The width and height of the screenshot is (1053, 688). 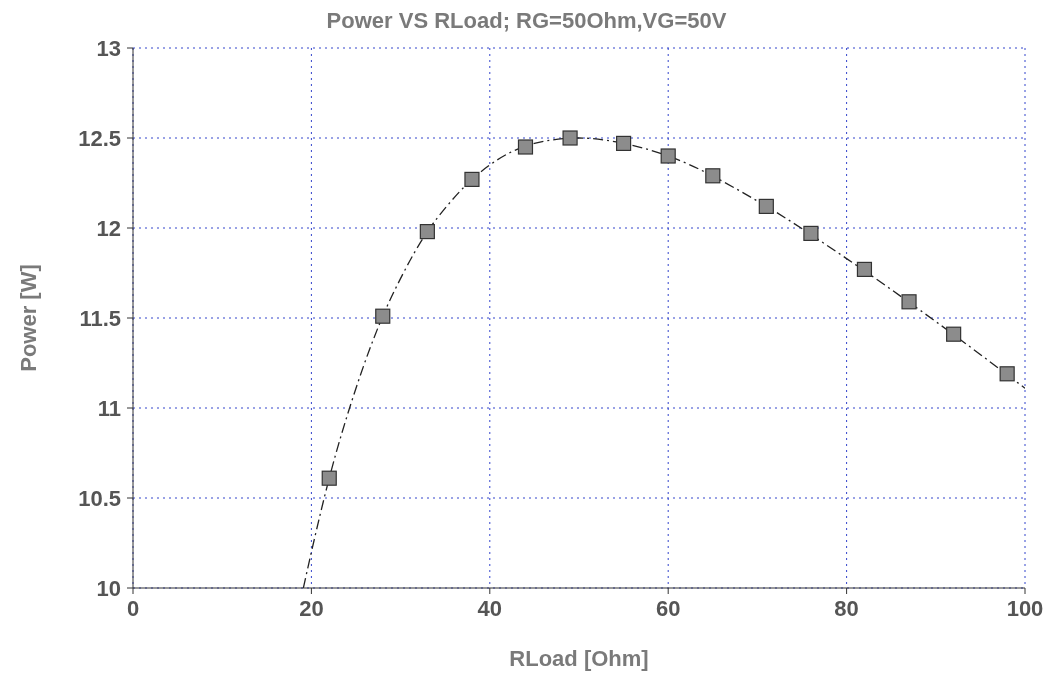 I want to click on x-tick-label: 60, so click(x=668, y=608).